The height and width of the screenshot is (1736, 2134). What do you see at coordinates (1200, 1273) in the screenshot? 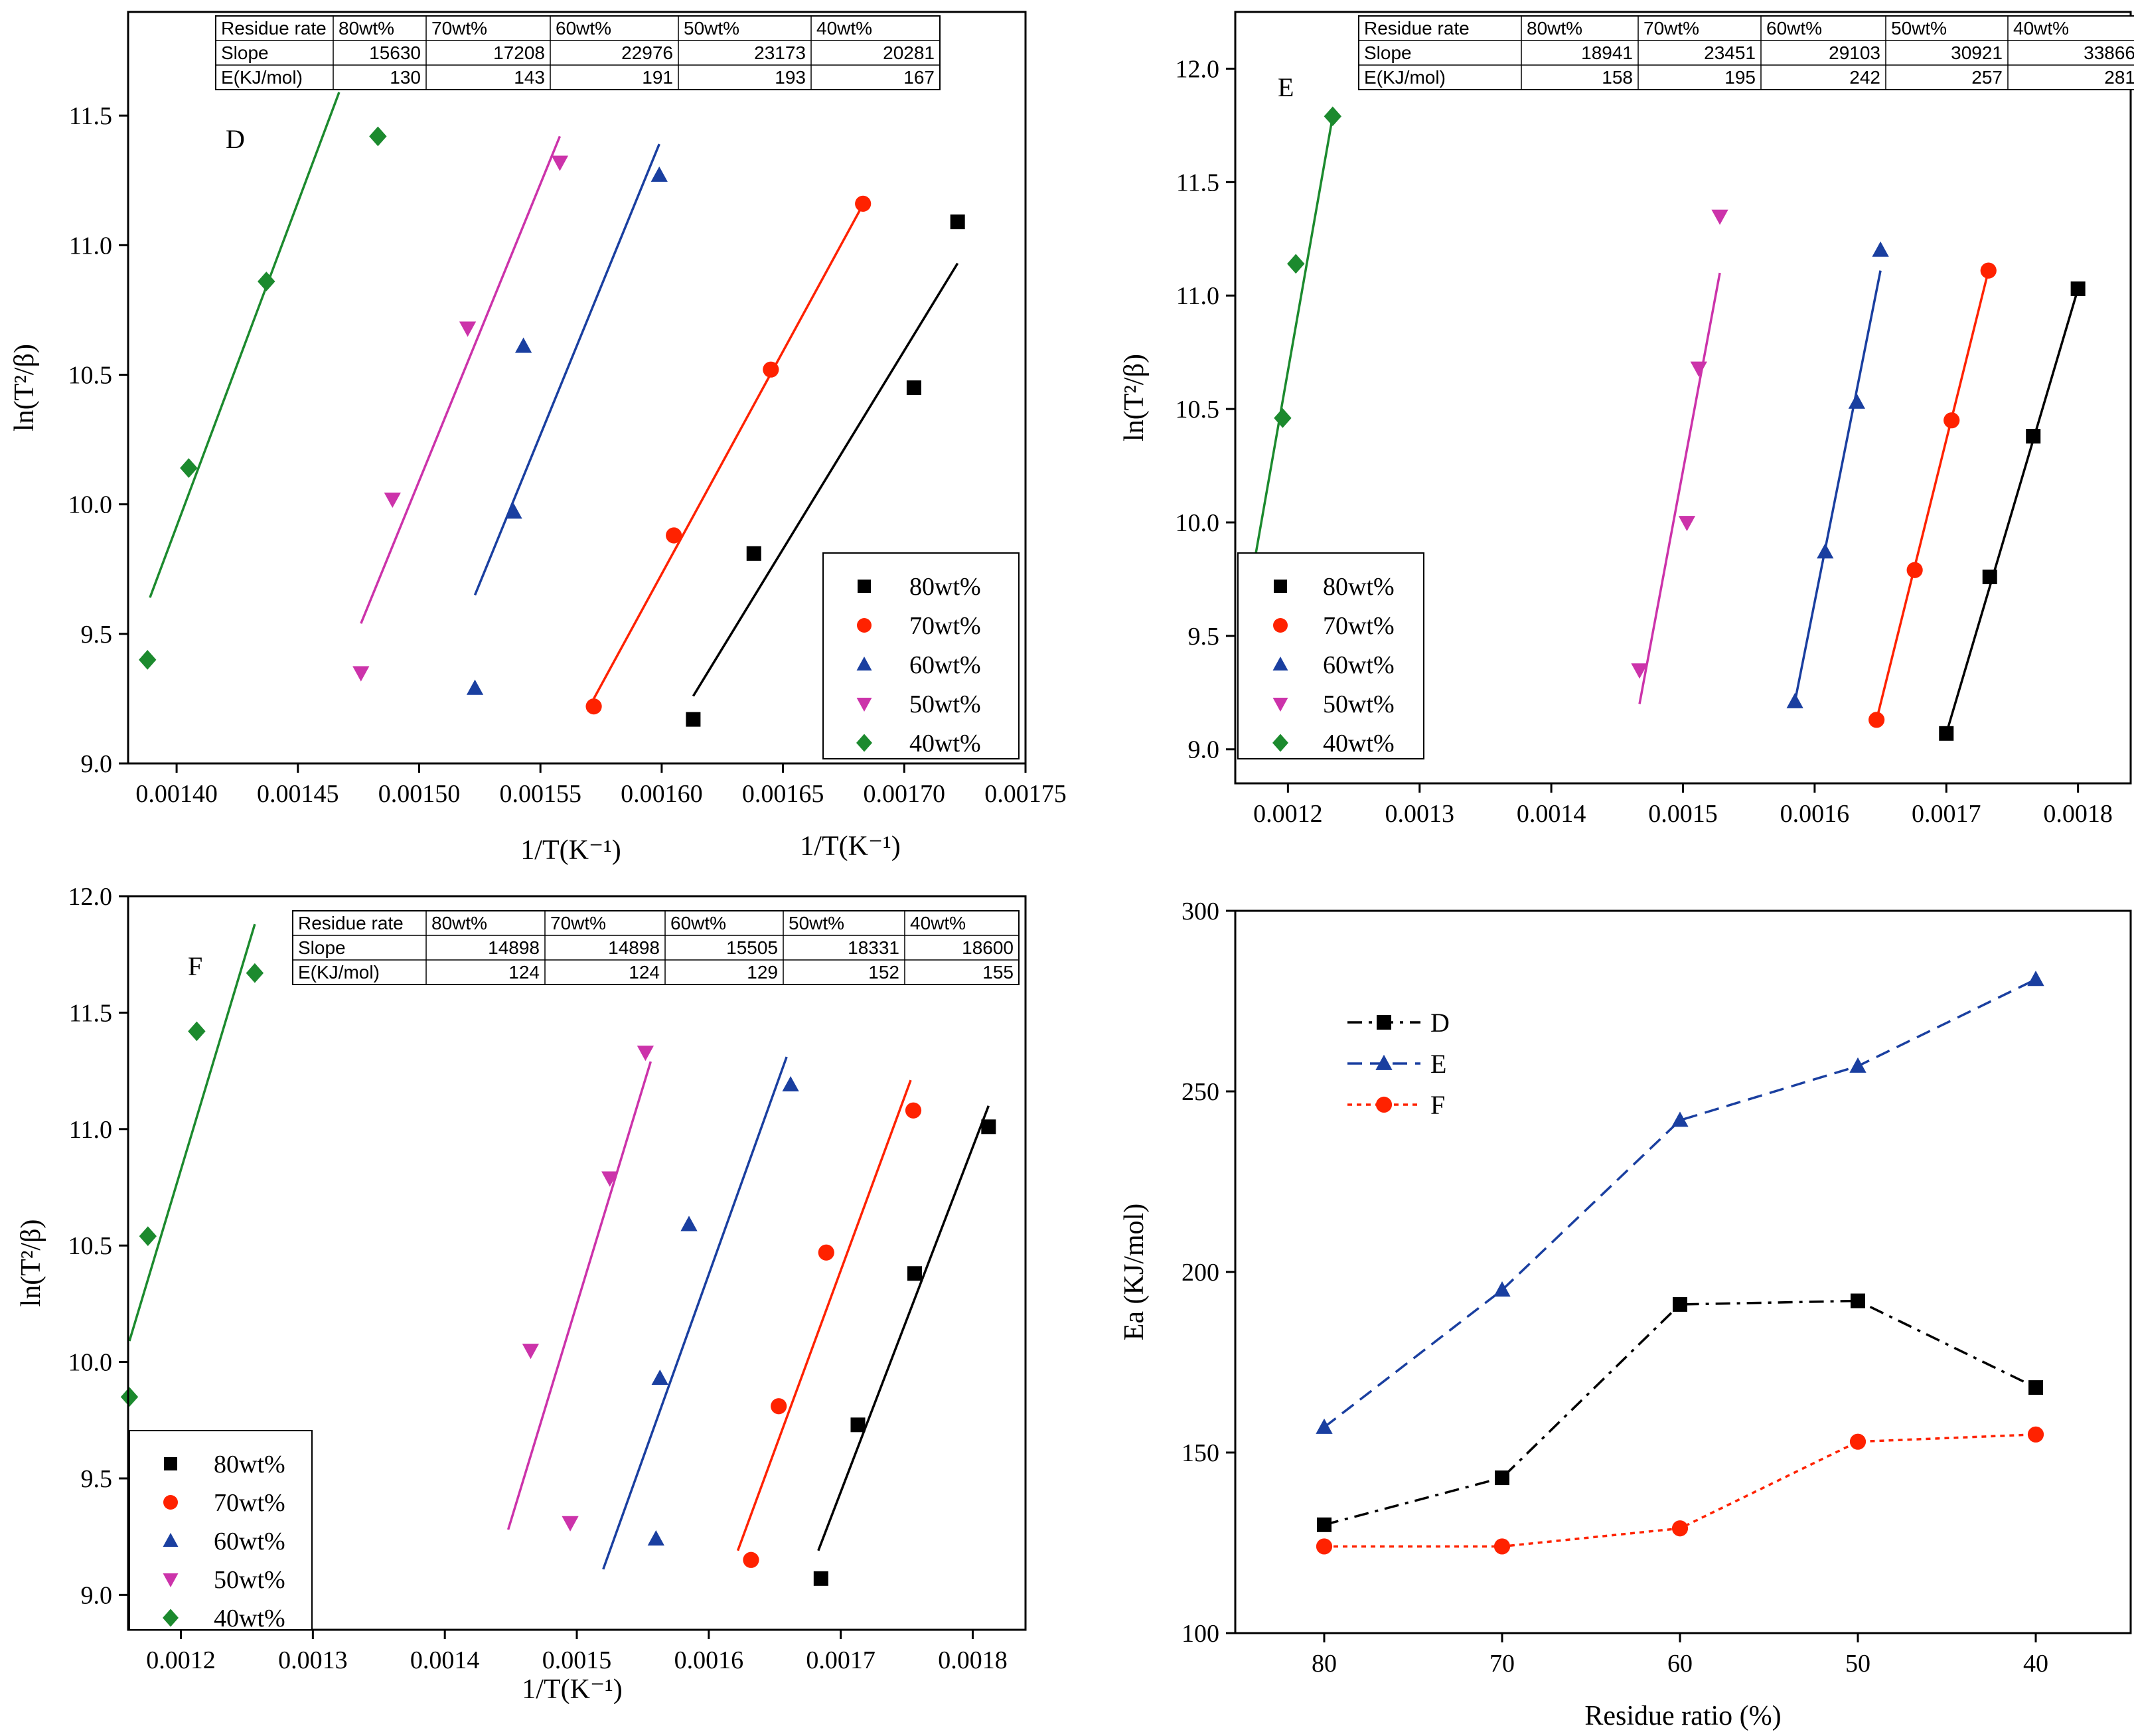
I see `y-tick-label: 200` at bounding box center [1200, 1273].